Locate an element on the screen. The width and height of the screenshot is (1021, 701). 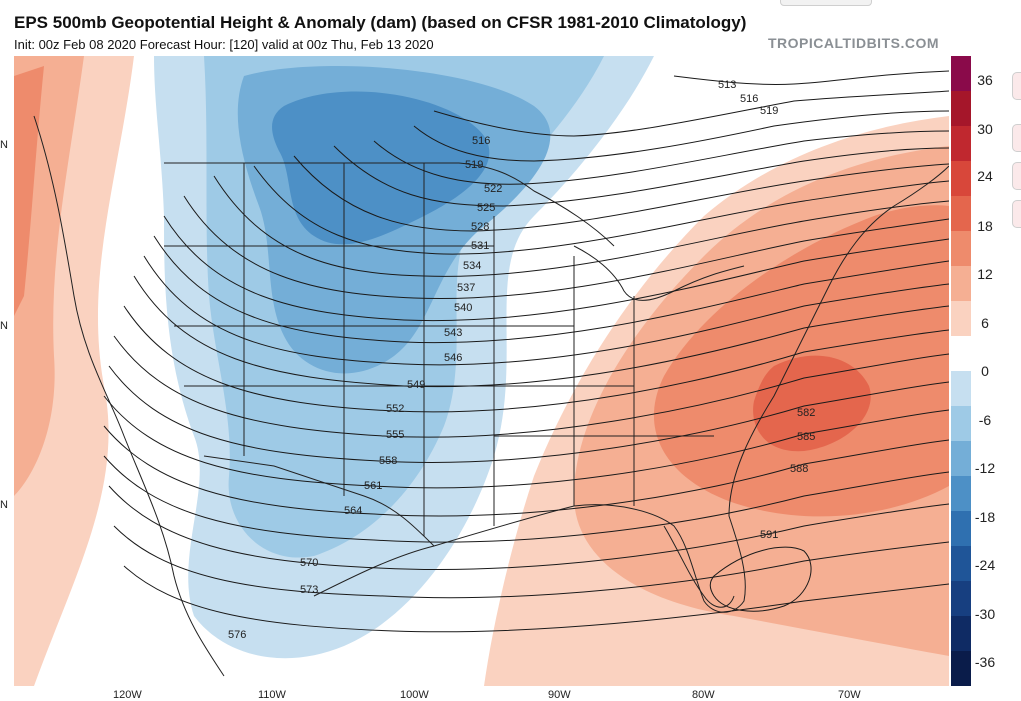
colorbar-label-12: 12 is located at coordinates (985, 274).